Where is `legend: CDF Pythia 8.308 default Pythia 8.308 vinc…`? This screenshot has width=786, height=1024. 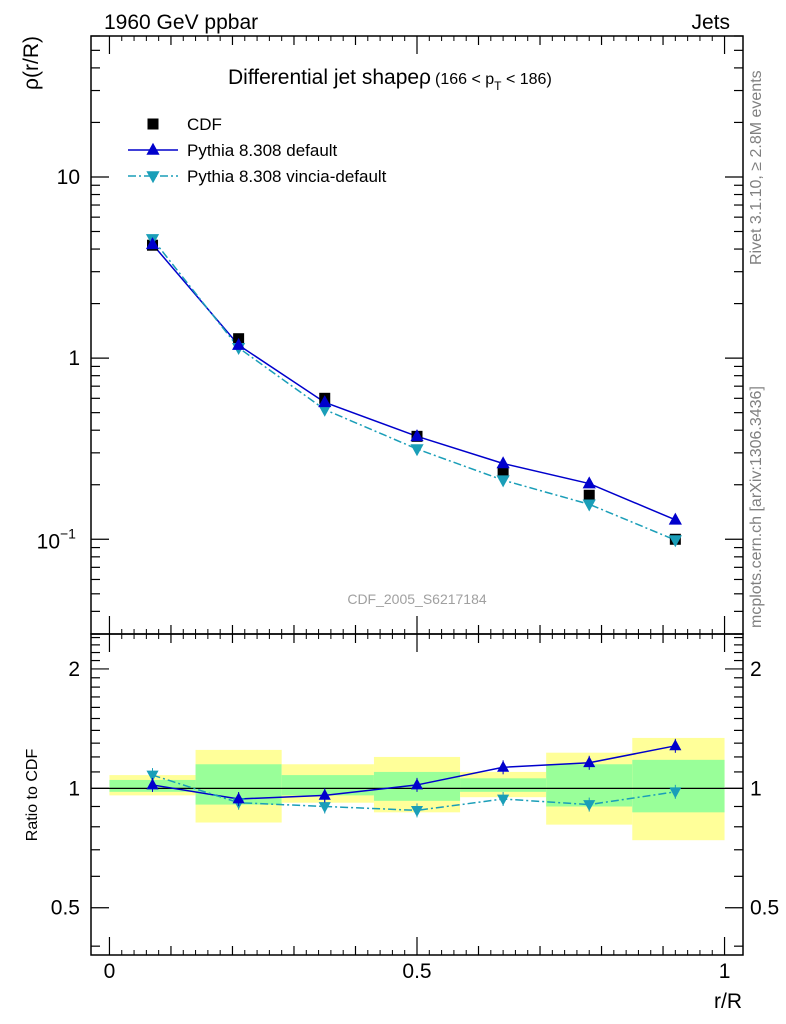
legend: CDF Pythia 8.308 default Pythia 8.308 vinc… is located at coordinates (257, 150).